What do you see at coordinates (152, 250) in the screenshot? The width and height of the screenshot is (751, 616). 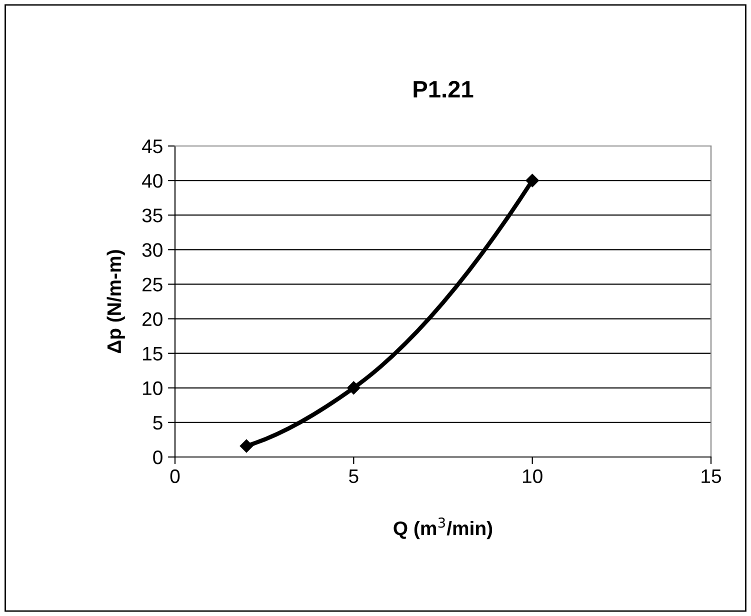 I see `y-tick-label: 30` at bounding box center [152, 250].